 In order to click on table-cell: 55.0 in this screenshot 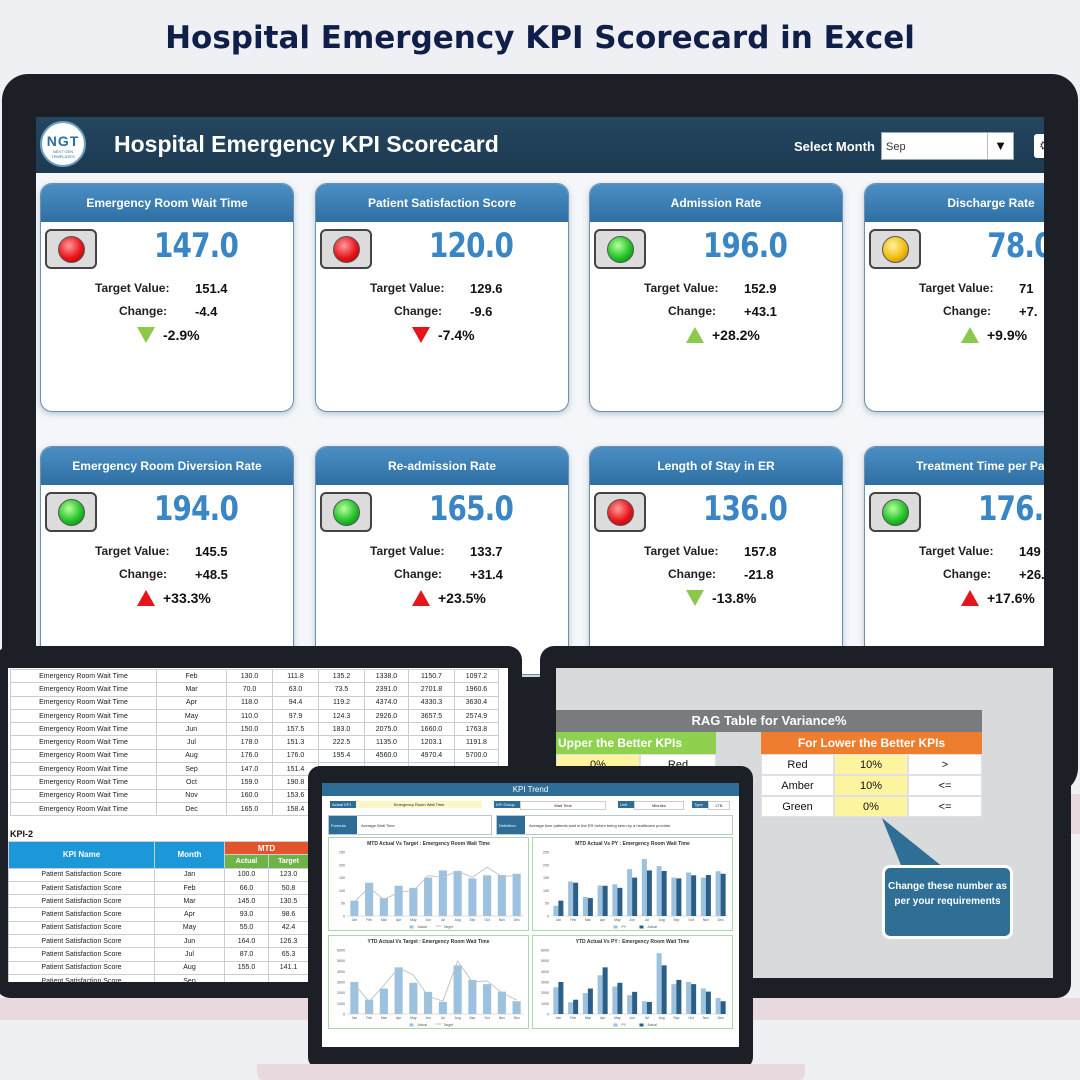, I will do `click(246, 928)`.